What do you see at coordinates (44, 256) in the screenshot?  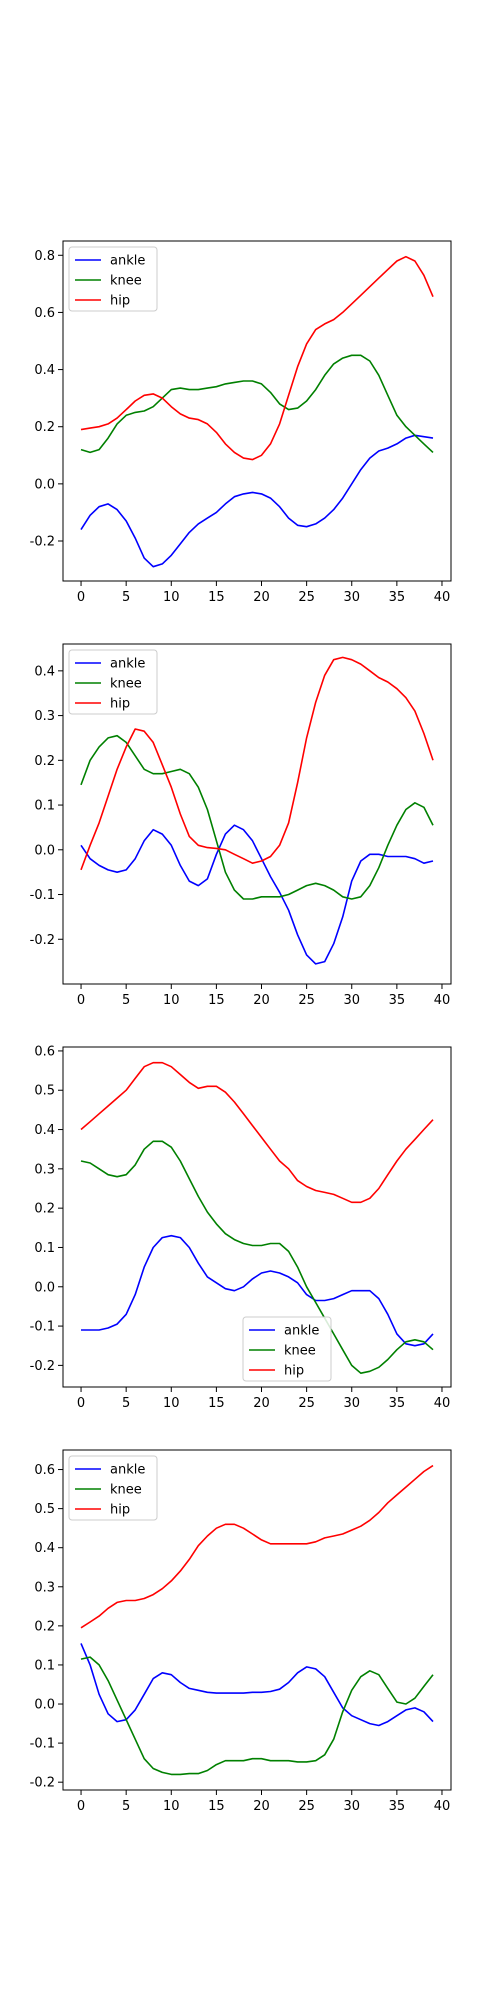 I see `y-tick-label: 0.8` at bounding box center [44, 256].